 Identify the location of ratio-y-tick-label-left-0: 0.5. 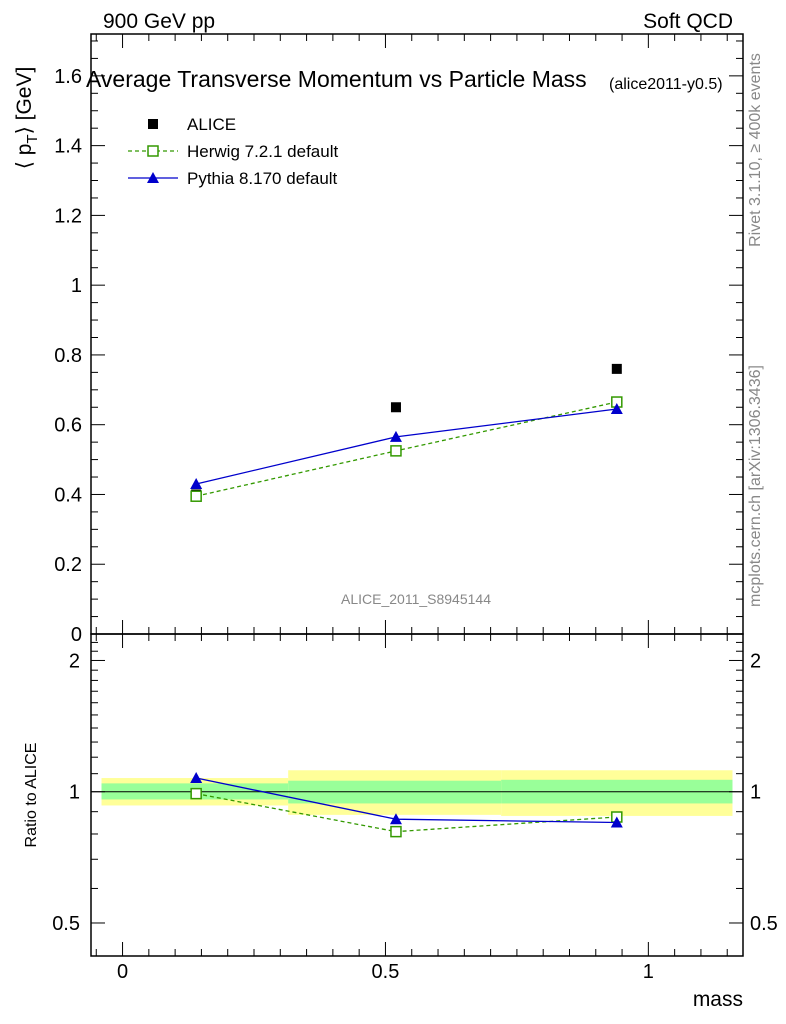
(66, 924).